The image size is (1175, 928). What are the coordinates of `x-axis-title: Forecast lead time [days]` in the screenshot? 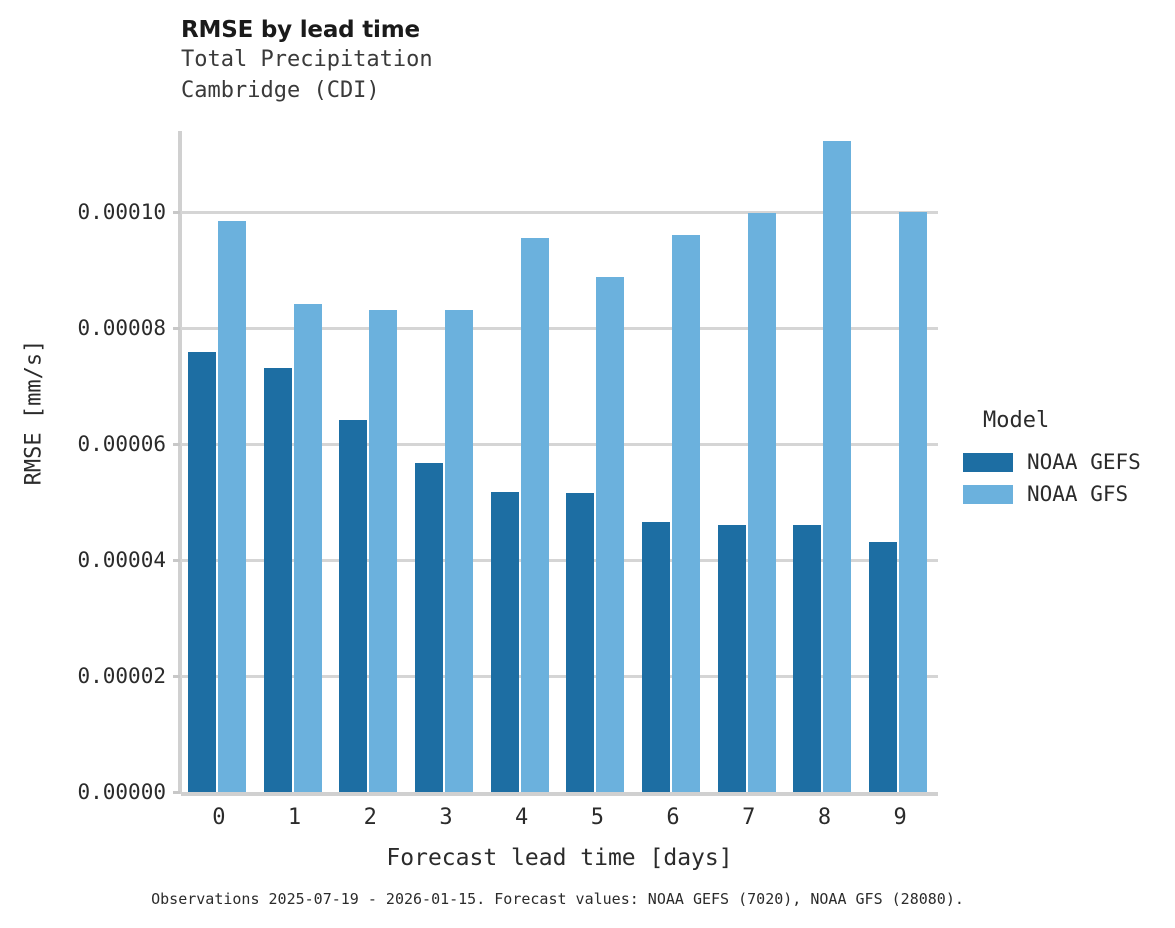 It's located at (559, 858).